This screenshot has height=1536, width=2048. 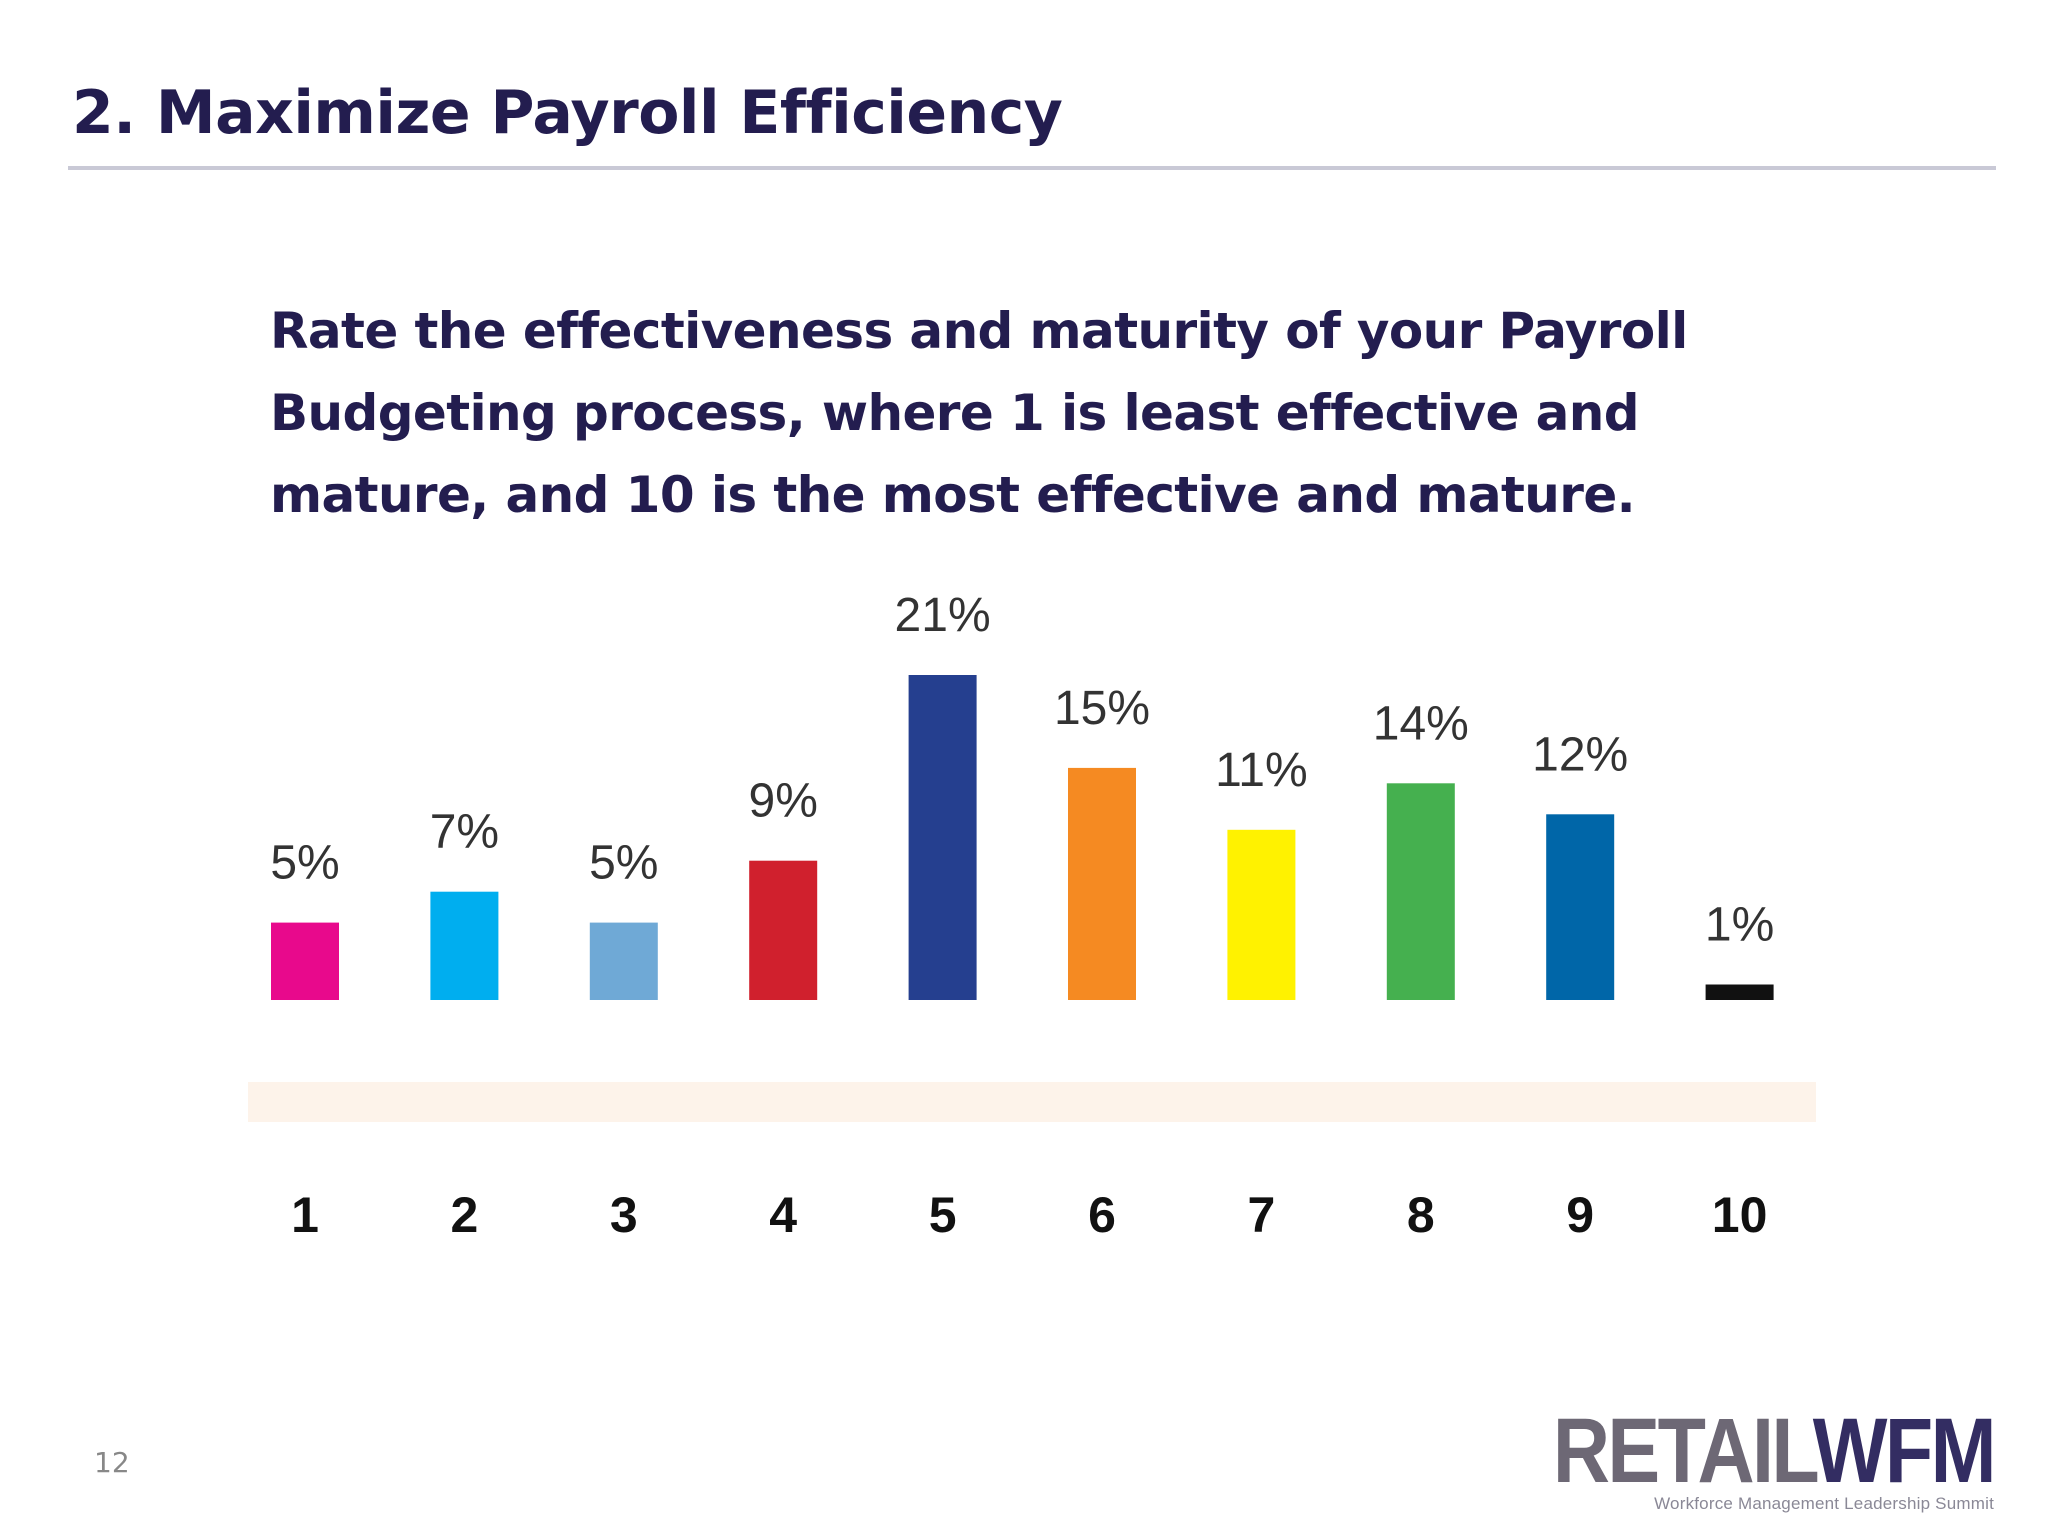 What do you see at coordinates (1740, 1215) in the screenshot?
I see `x-tick-label-10: 10` at bounding box center [1740, 1215].